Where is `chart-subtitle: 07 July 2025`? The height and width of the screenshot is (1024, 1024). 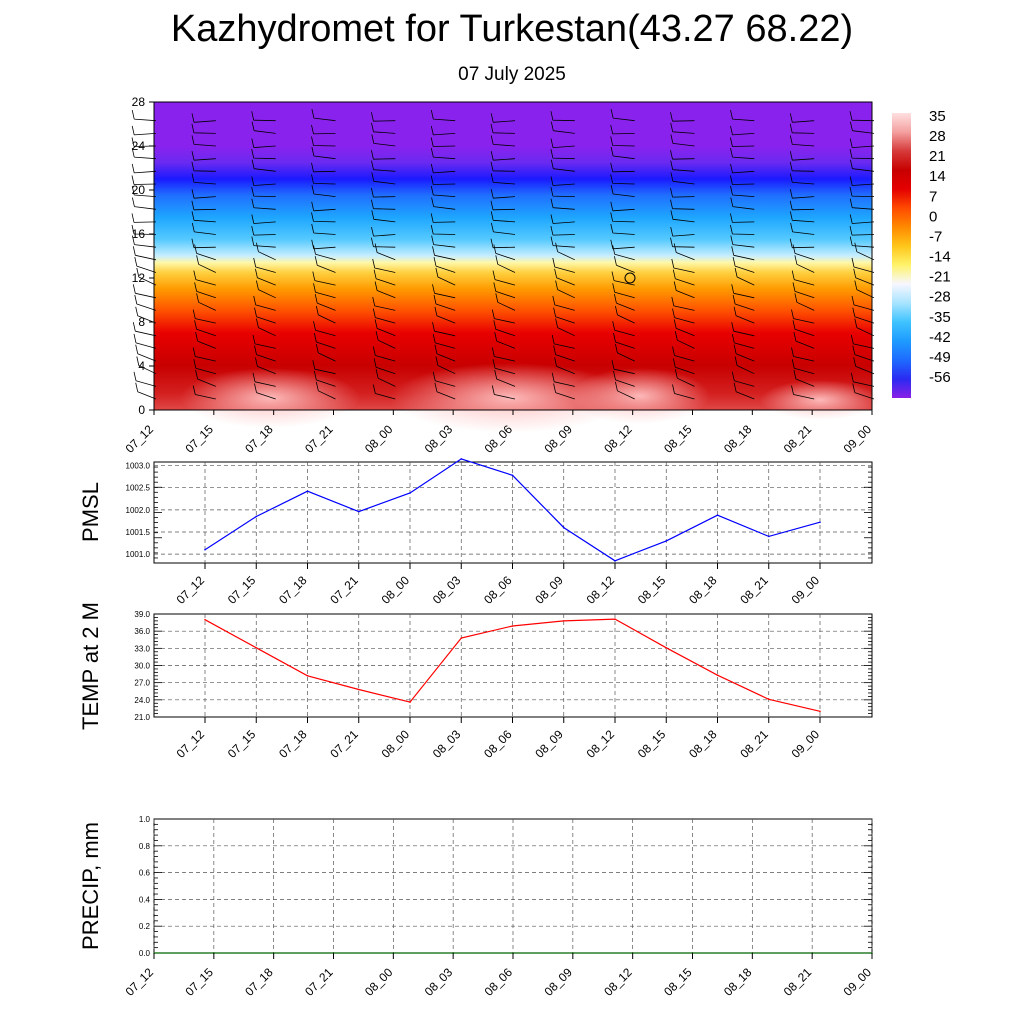 chart-subtitle: 07 July 2025 is located at coordinates (512, 74).